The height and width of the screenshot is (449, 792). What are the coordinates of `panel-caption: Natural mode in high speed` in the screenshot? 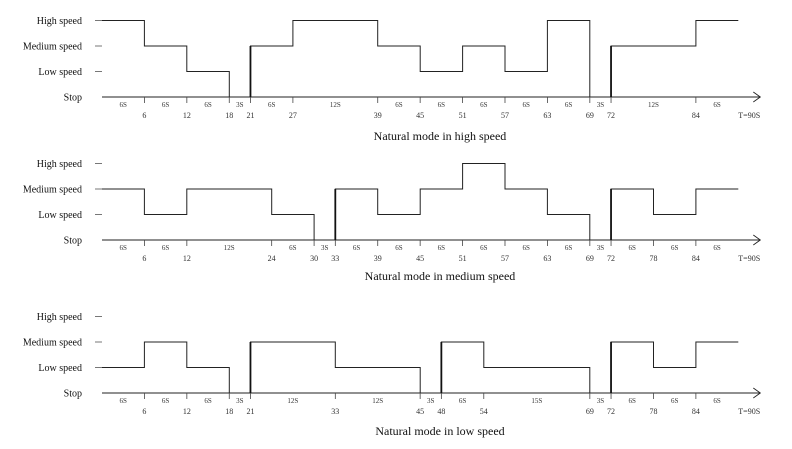 It's located at (440, 136).